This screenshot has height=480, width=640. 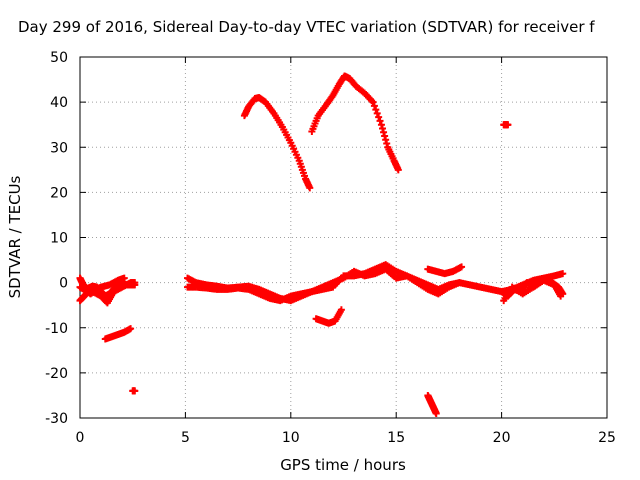 I want to click on series-low-arc, so click(x=432, y=404).